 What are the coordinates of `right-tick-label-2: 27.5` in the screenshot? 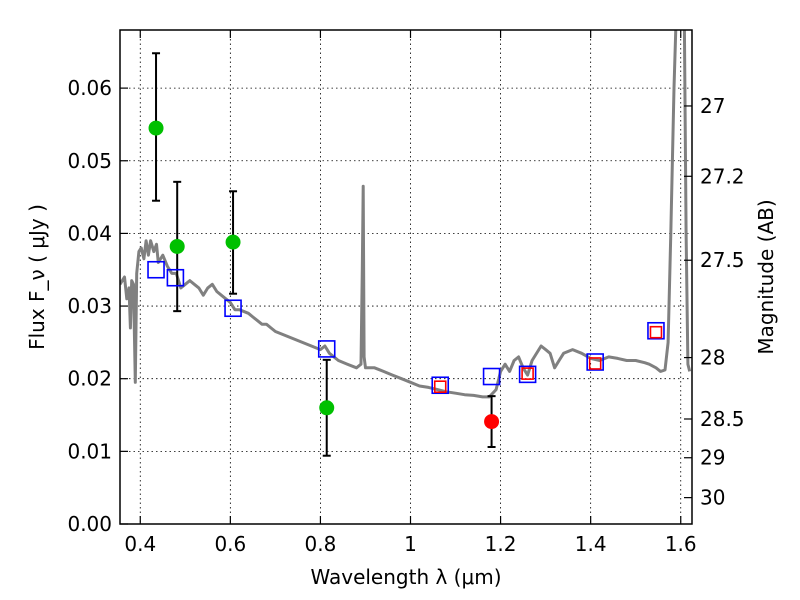 It's located at (722, 260).